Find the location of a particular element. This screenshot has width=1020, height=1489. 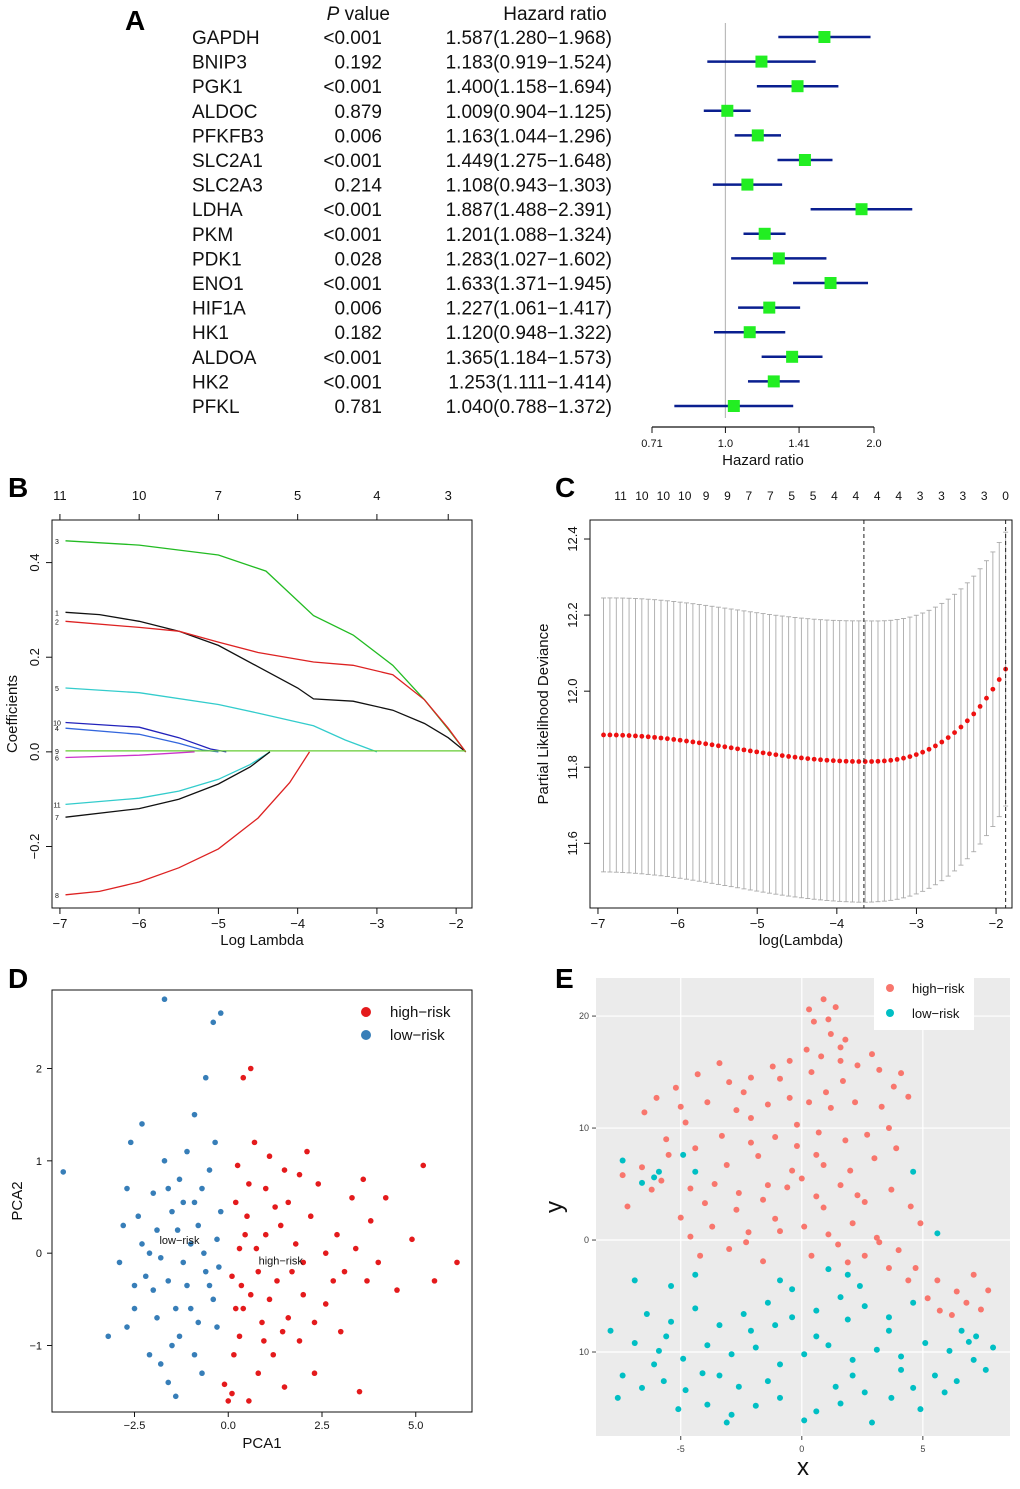

gene-label: HIF1A is located at coordinates (219, 309).